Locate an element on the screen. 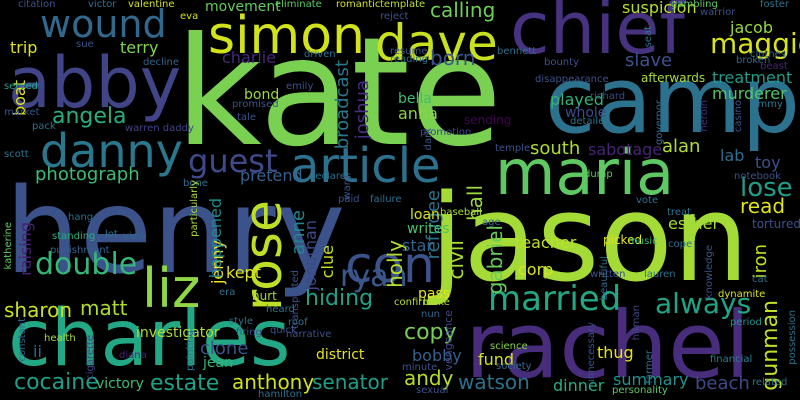  word-knowledge: knowledge is located at coordinates (709, 272).